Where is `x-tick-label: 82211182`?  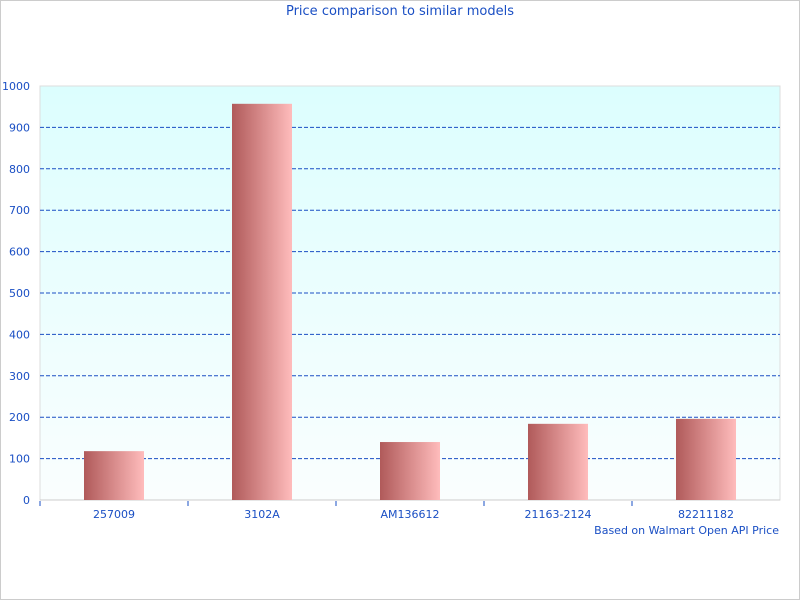
x-tick-label: 82211182 is located at coordinates (706, 514).